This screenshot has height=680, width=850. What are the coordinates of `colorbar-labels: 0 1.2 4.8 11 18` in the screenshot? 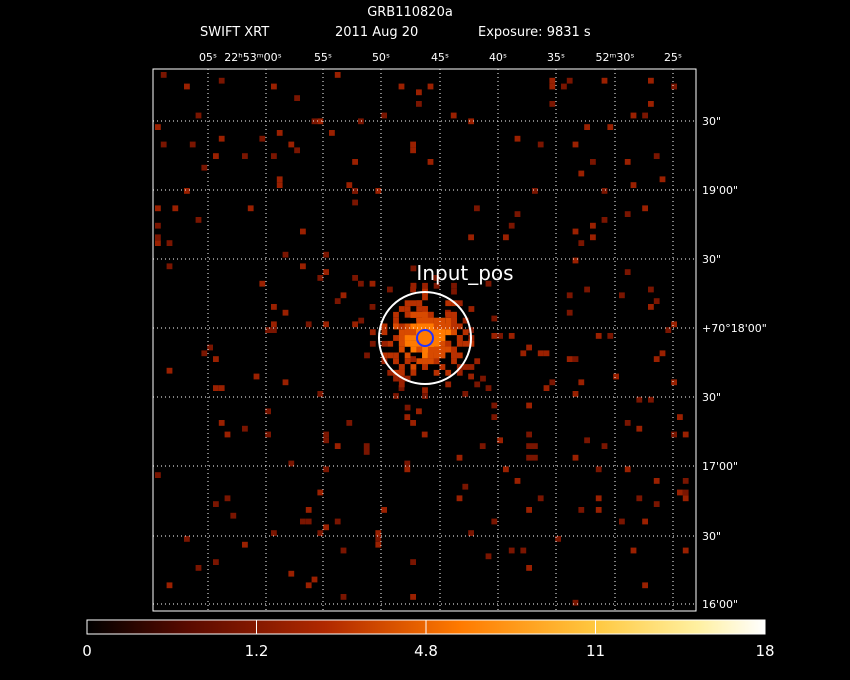 It's located at (428, 640).